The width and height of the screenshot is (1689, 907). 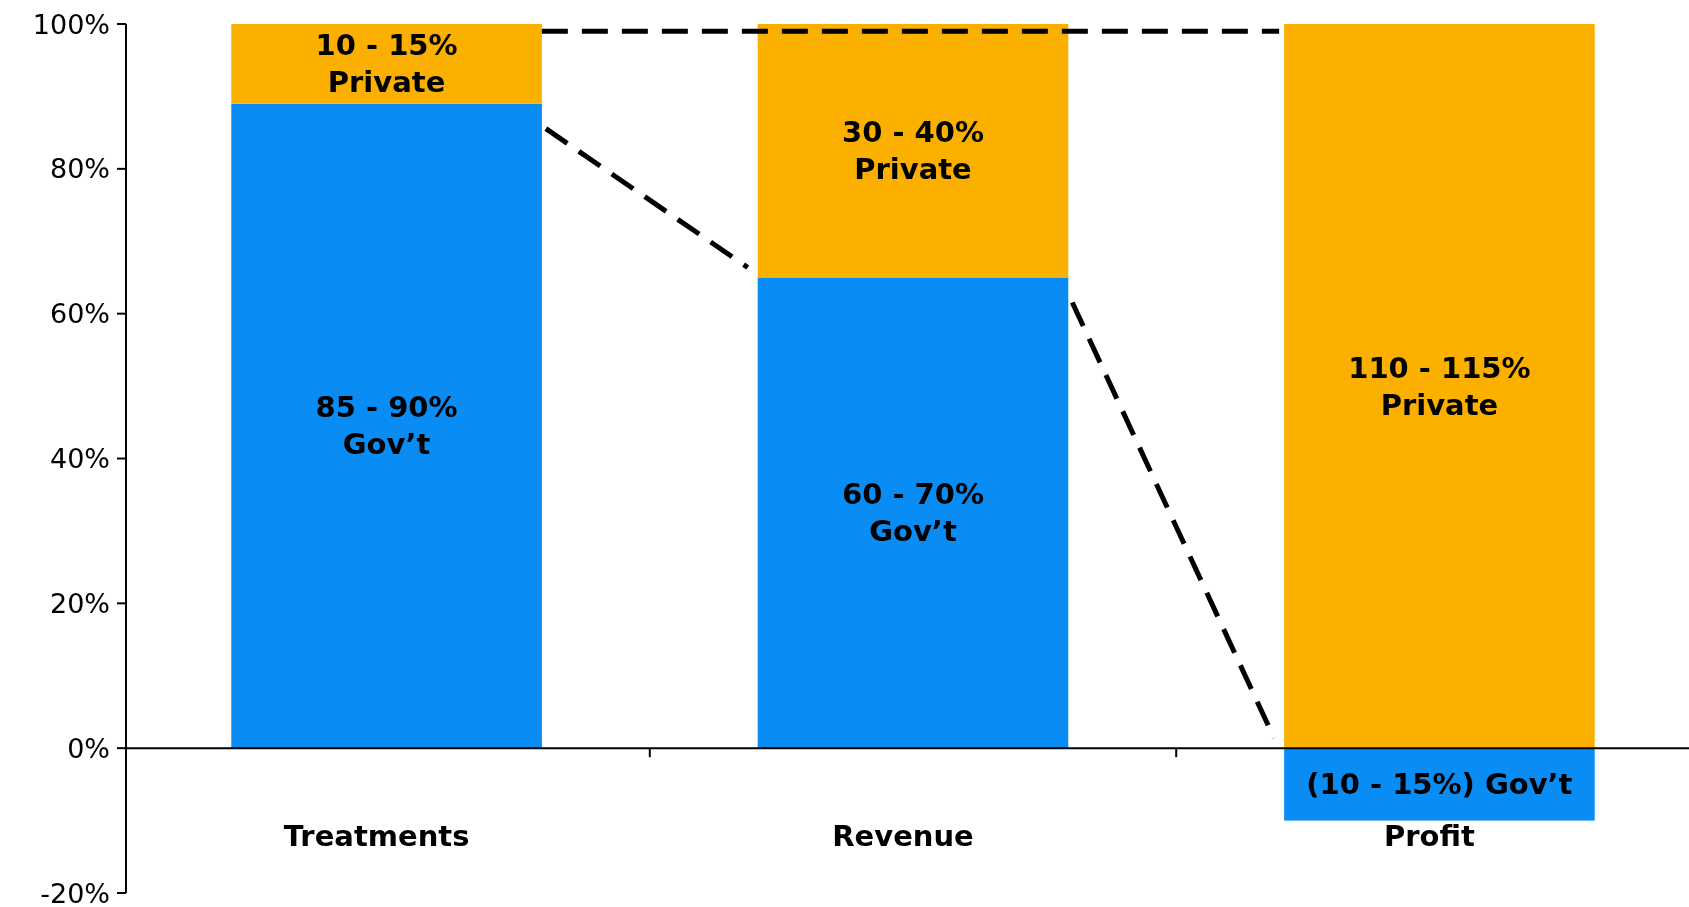 I want to click on annotation: 30 - 40% Private, so click(x=913, y=151).